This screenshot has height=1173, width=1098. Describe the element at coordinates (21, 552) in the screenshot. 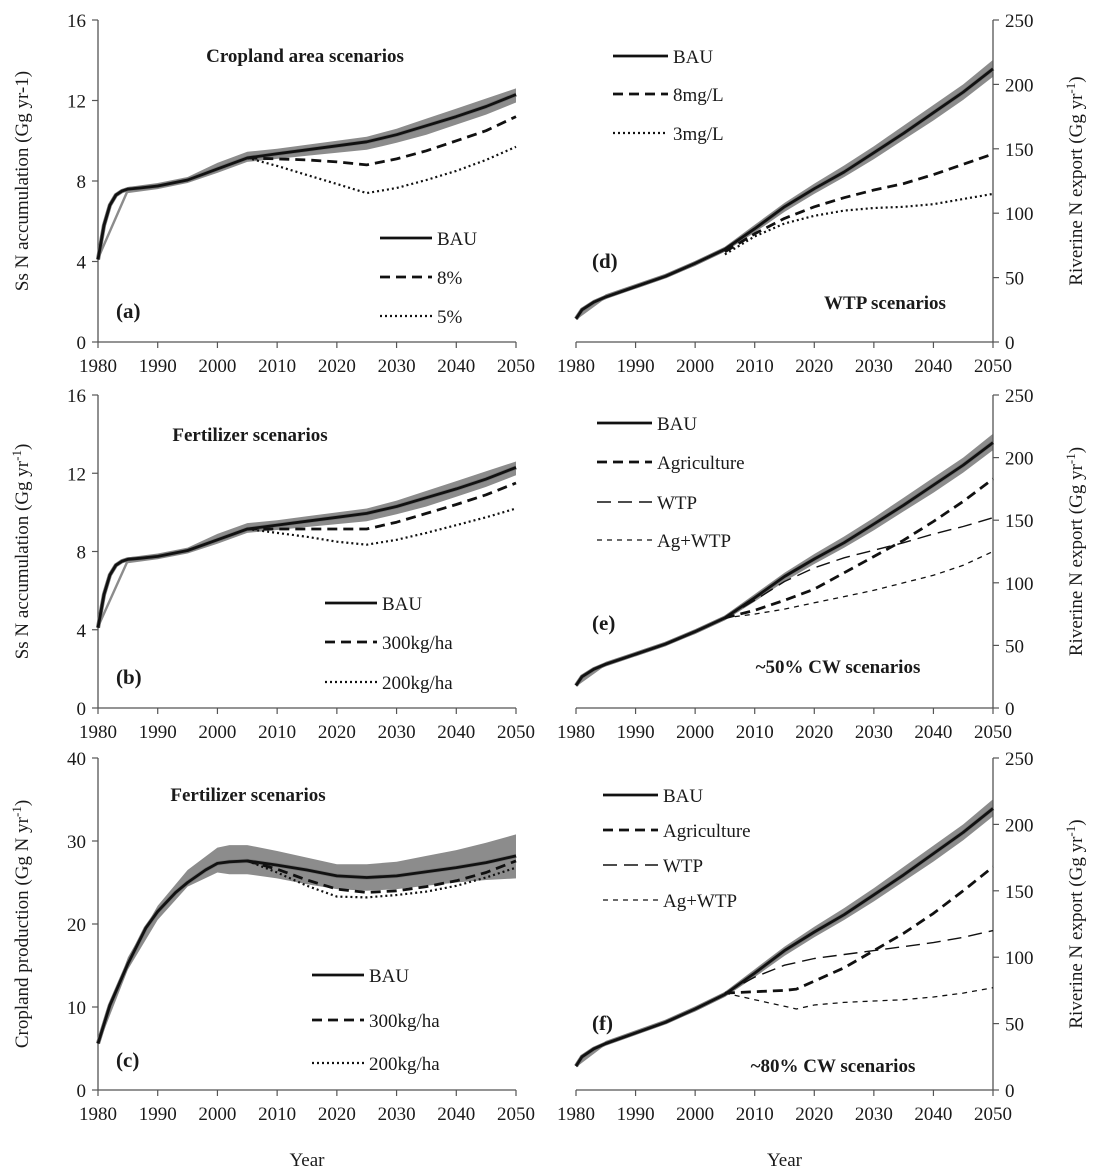

I see `y-axis-label: Ss N accumulation (Gg yr-1)` at that location.